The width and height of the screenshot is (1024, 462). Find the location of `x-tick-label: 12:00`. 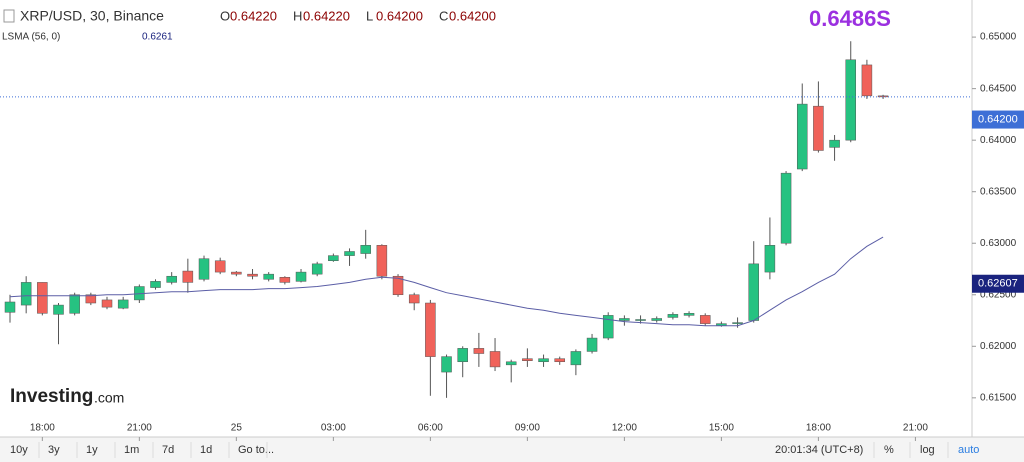

x-tick-label: 12:00 is located at coordinates (624, 428).